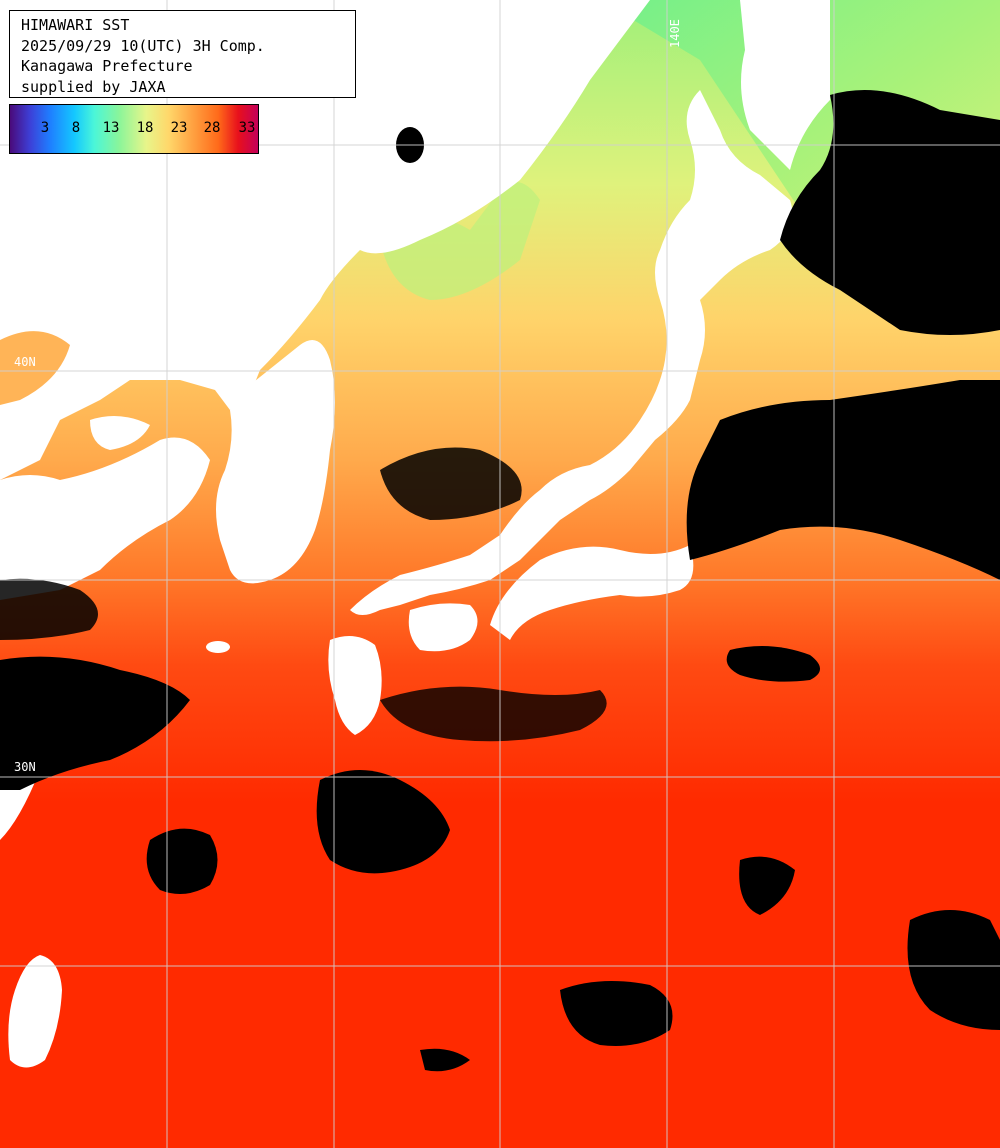  Describe the element at coordinates (451, 483) in the screenshot. I see `cloud-korea-strait` at that location.